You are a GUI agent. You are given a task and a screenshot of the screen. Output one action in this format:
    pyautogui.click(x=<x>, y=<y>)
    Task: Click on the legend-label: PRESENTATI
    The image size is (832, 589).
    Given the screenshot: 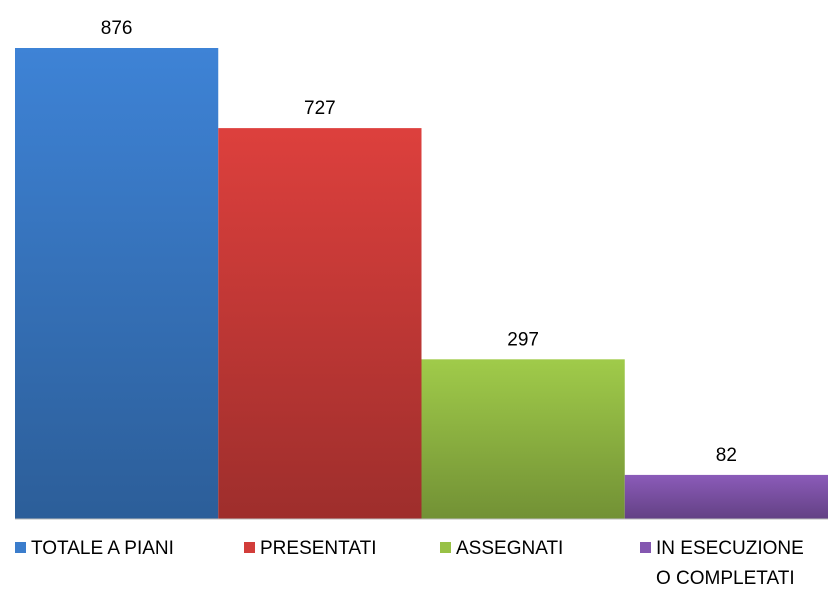 What is the action you would take?
    pyautogui.click(x=318, y=548)
    